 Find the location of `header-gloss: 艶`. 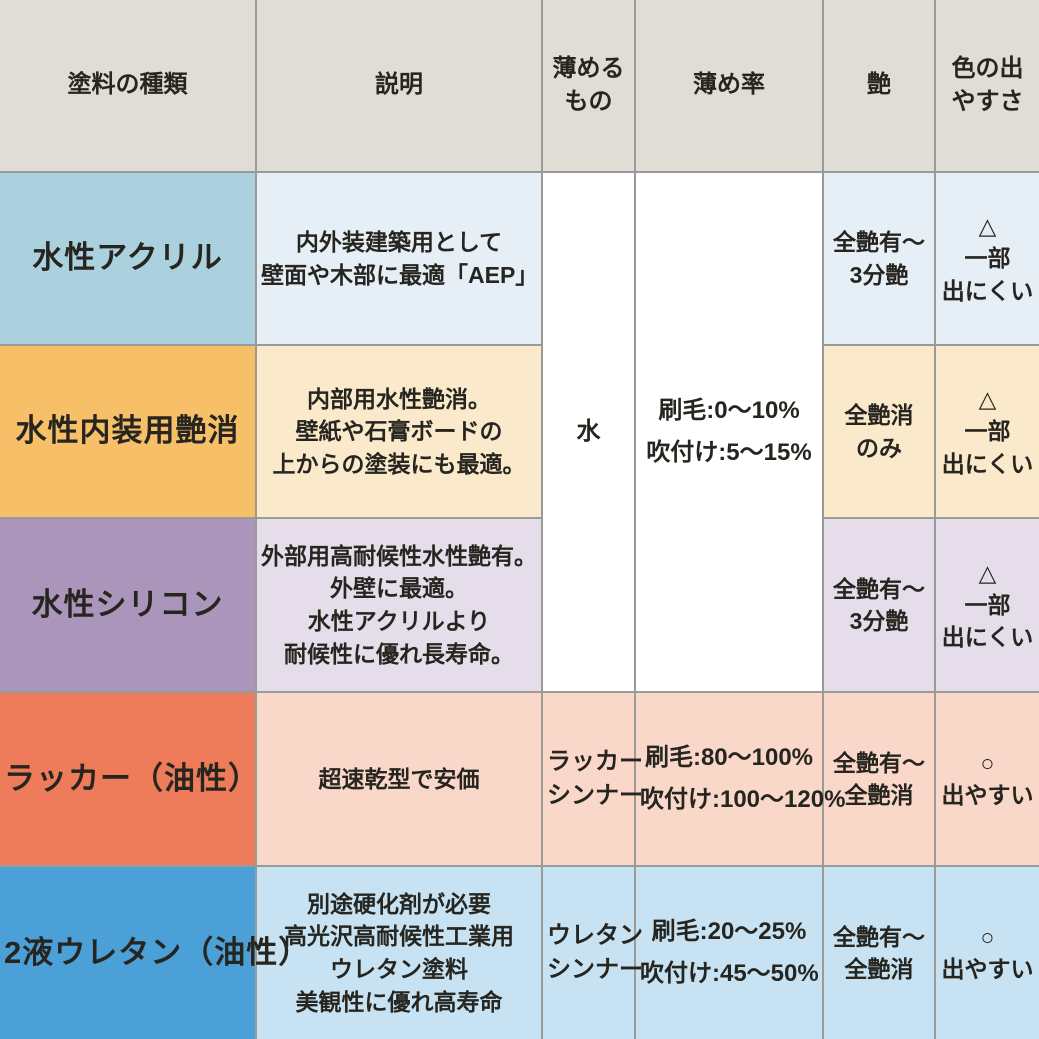

header-gloss: 艶 is located at coordinates (879, 86).